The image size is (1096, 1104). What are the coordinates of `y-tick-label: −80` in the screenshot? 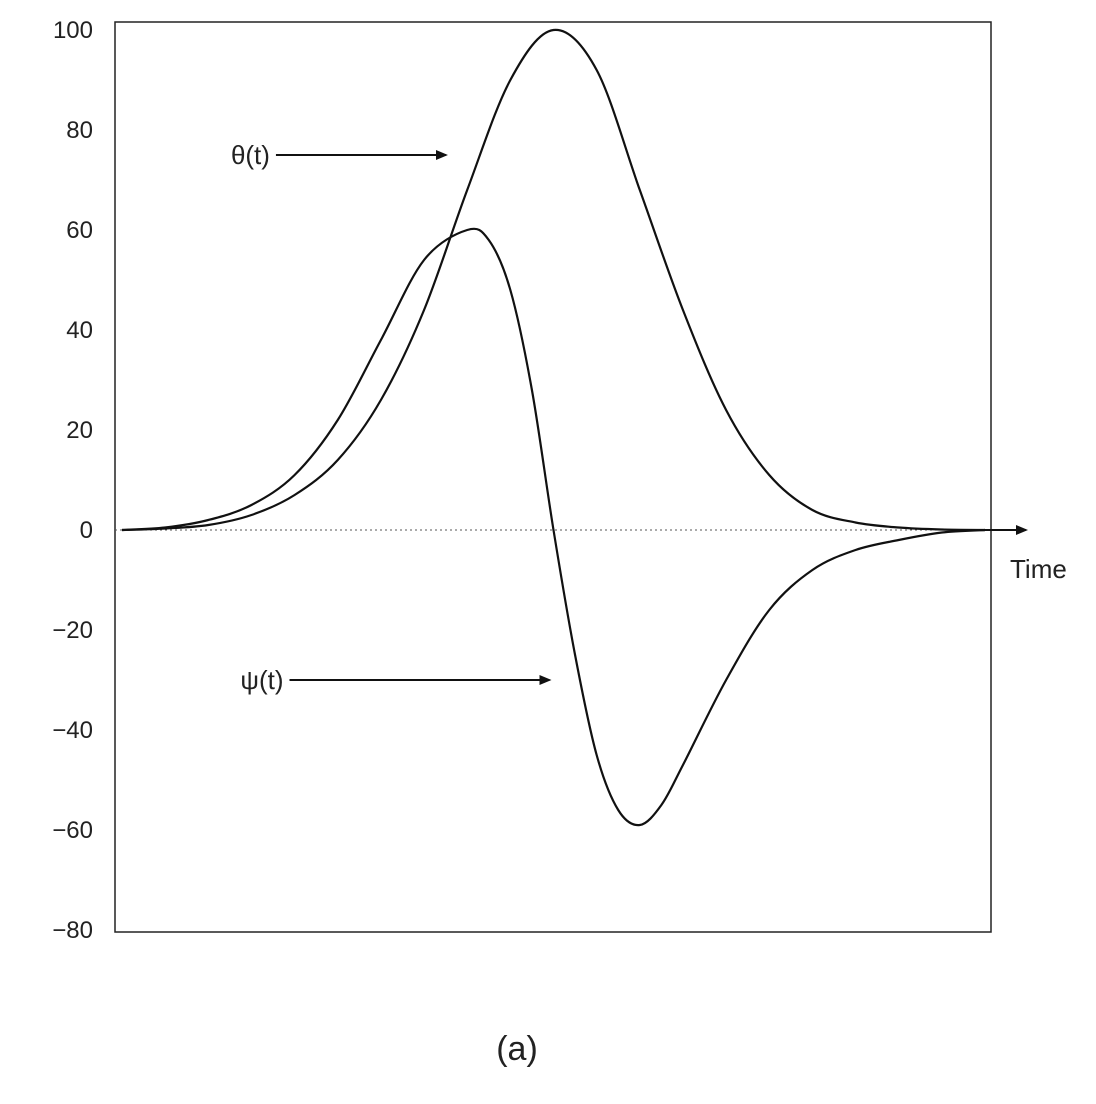 It's located at (72, 930).